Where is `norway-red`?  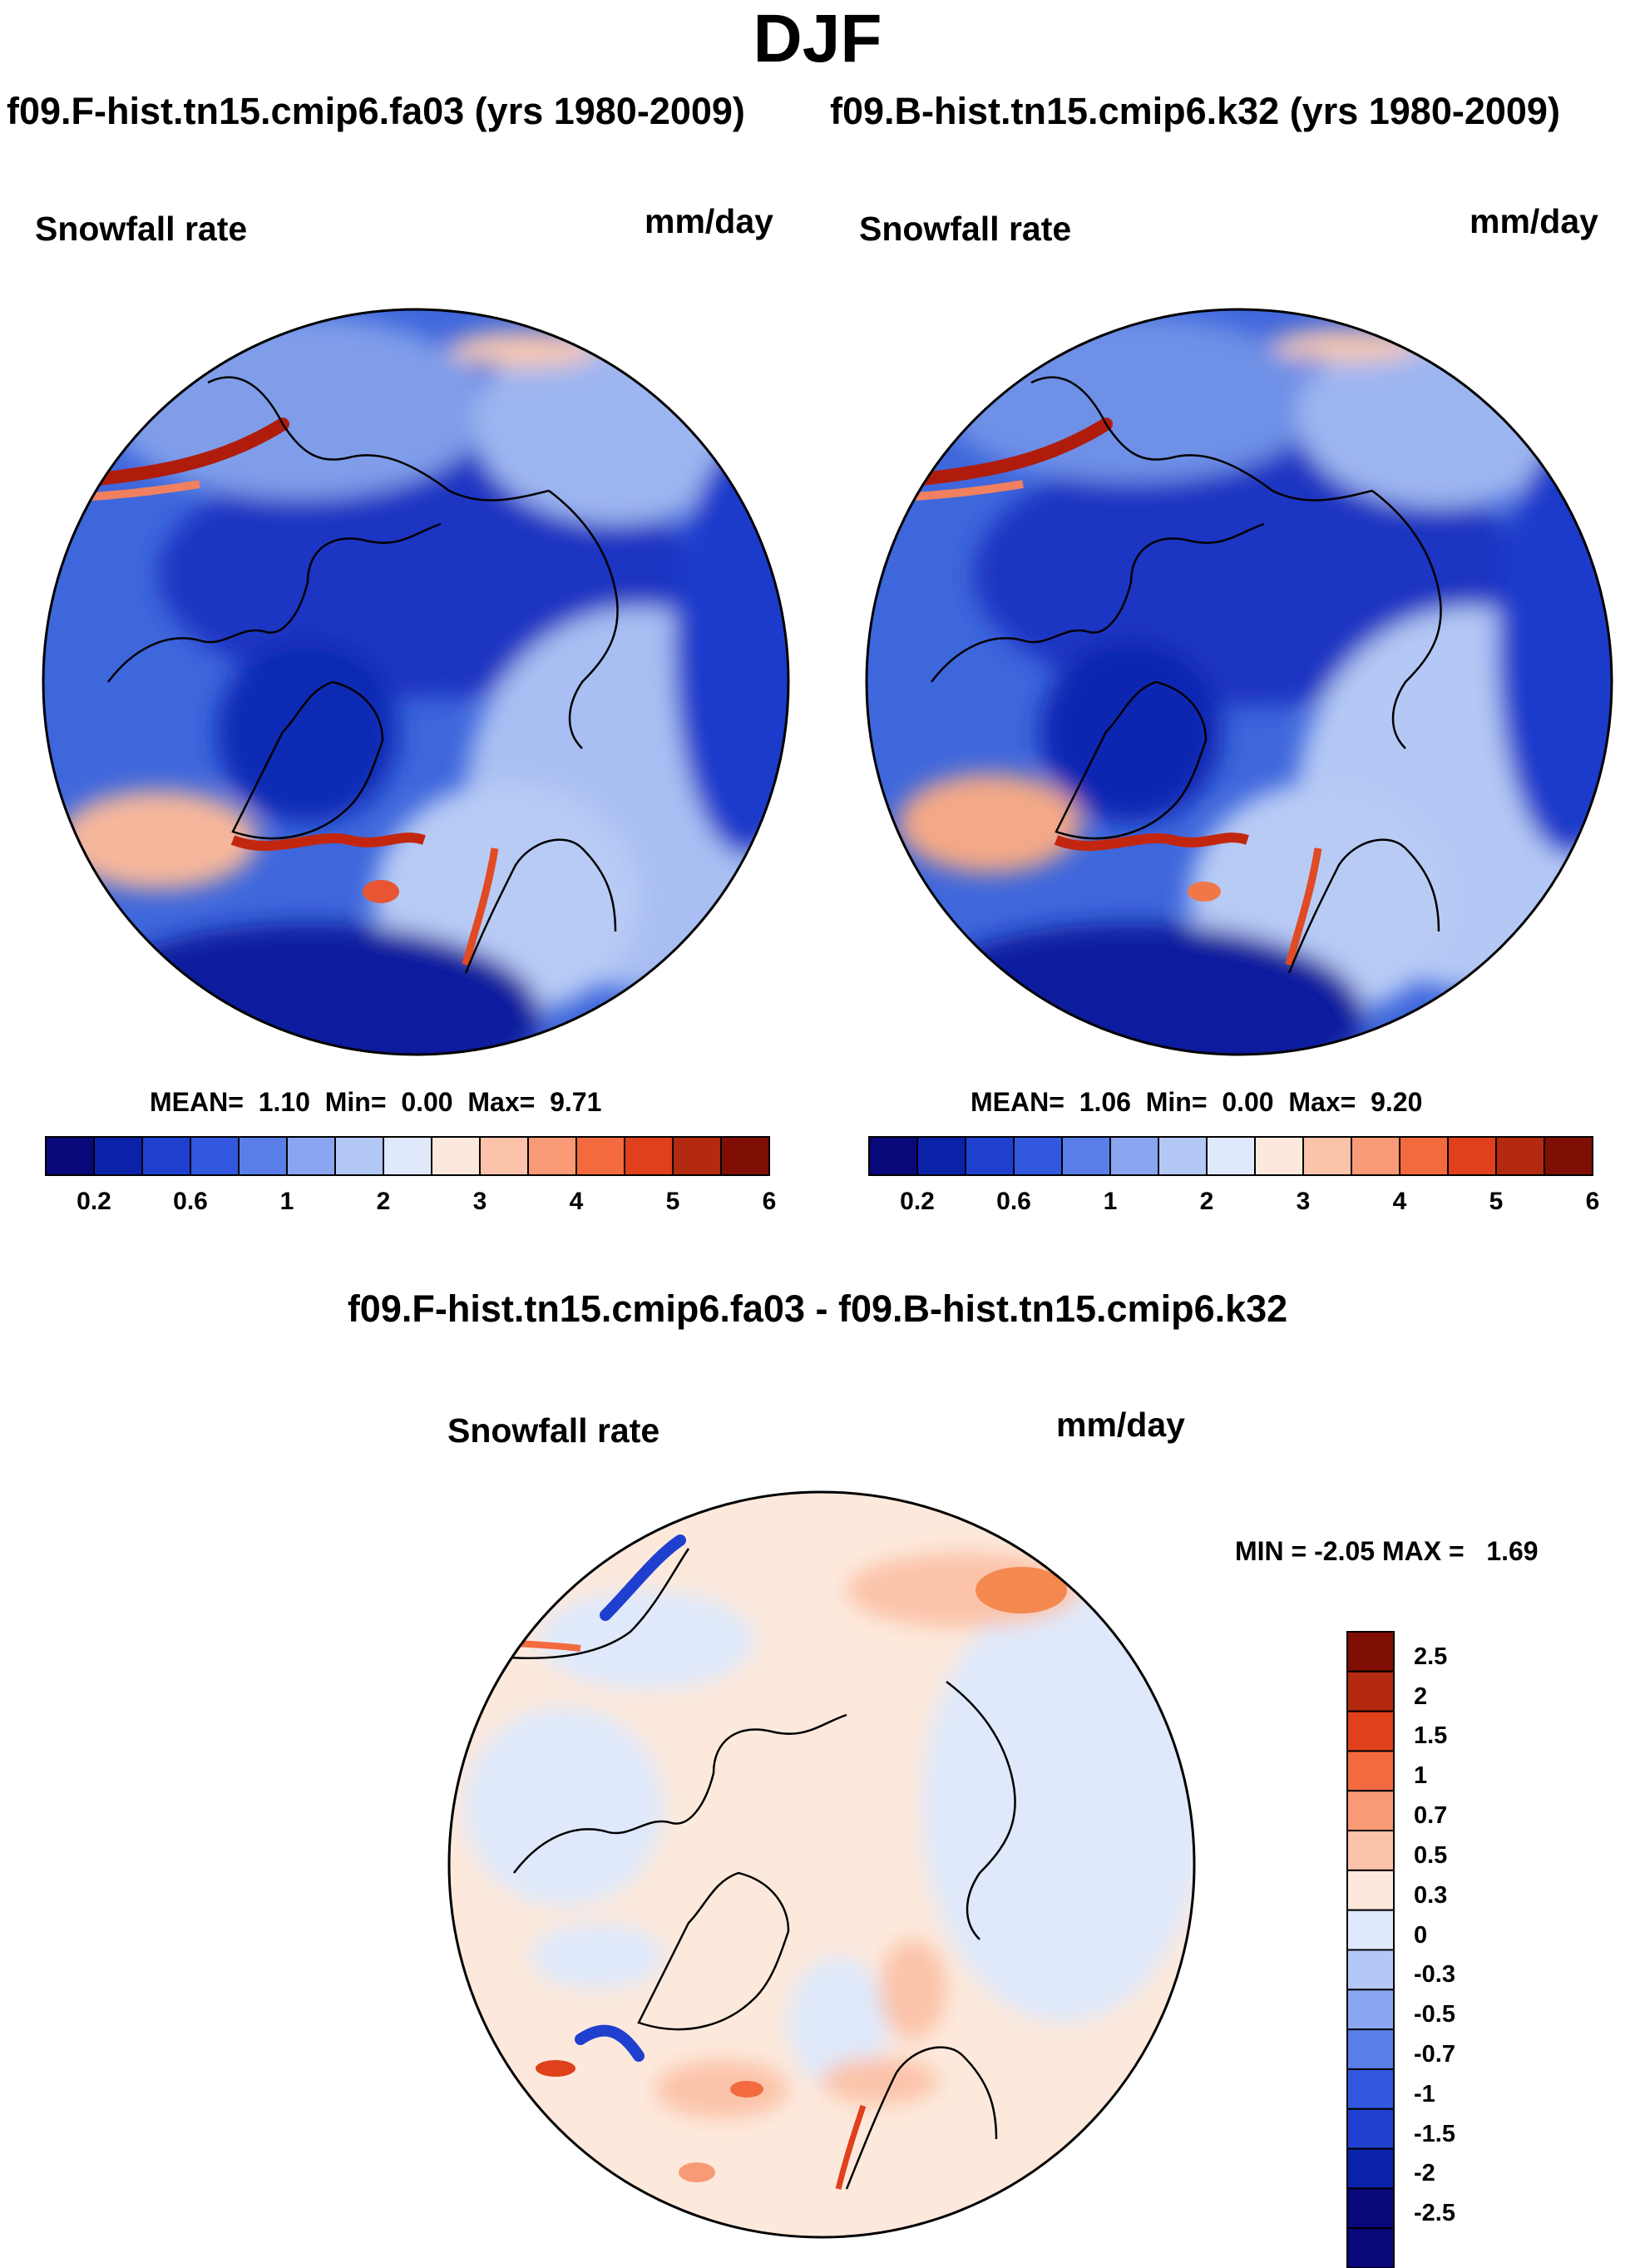 norway-red is located at coordinates (481, 906).